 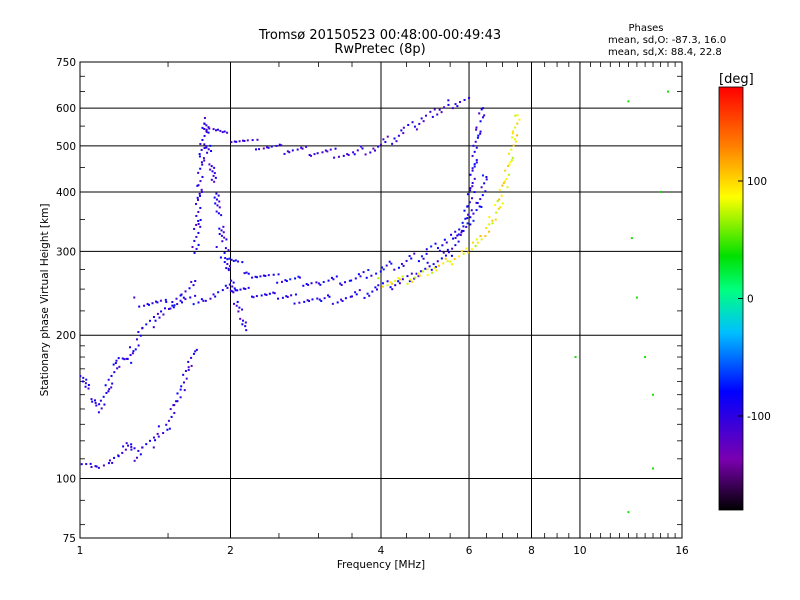 What do you see at coordinates (66, 109) in the screenshot?
I see `y-tick-label: 600` at bounding box center [66, 109].